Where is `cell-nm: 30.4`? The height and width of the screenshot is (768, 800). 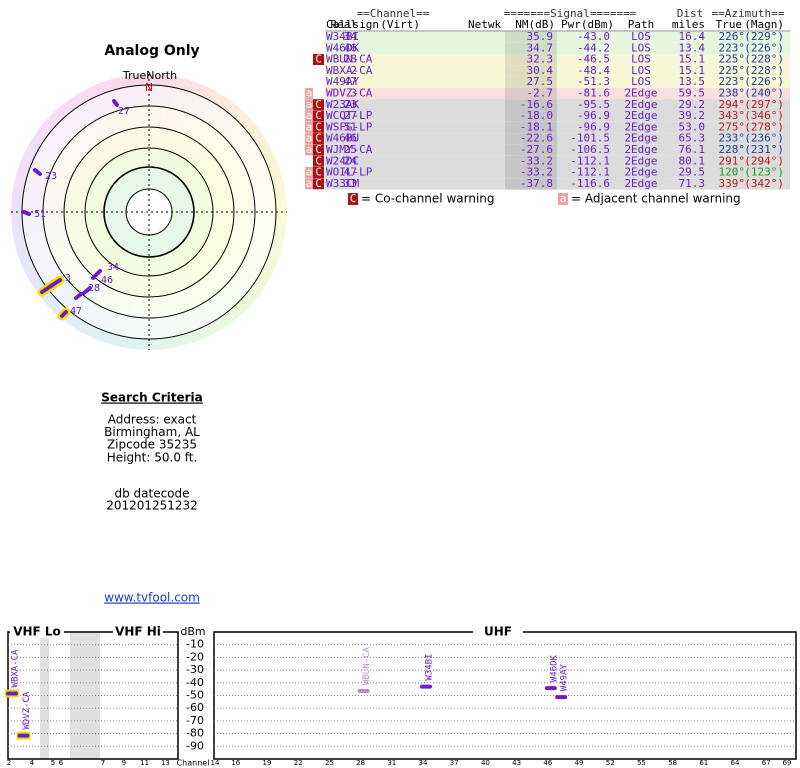 cell-nm: 30.4 is located at coordinates (540, 70).